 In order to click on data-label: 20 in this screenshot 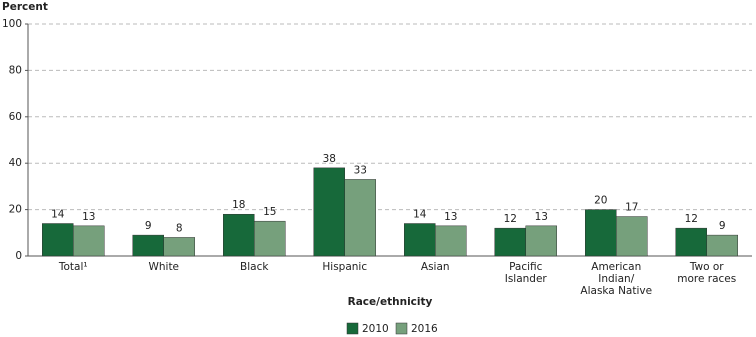, I will do `click(600, 201)`.